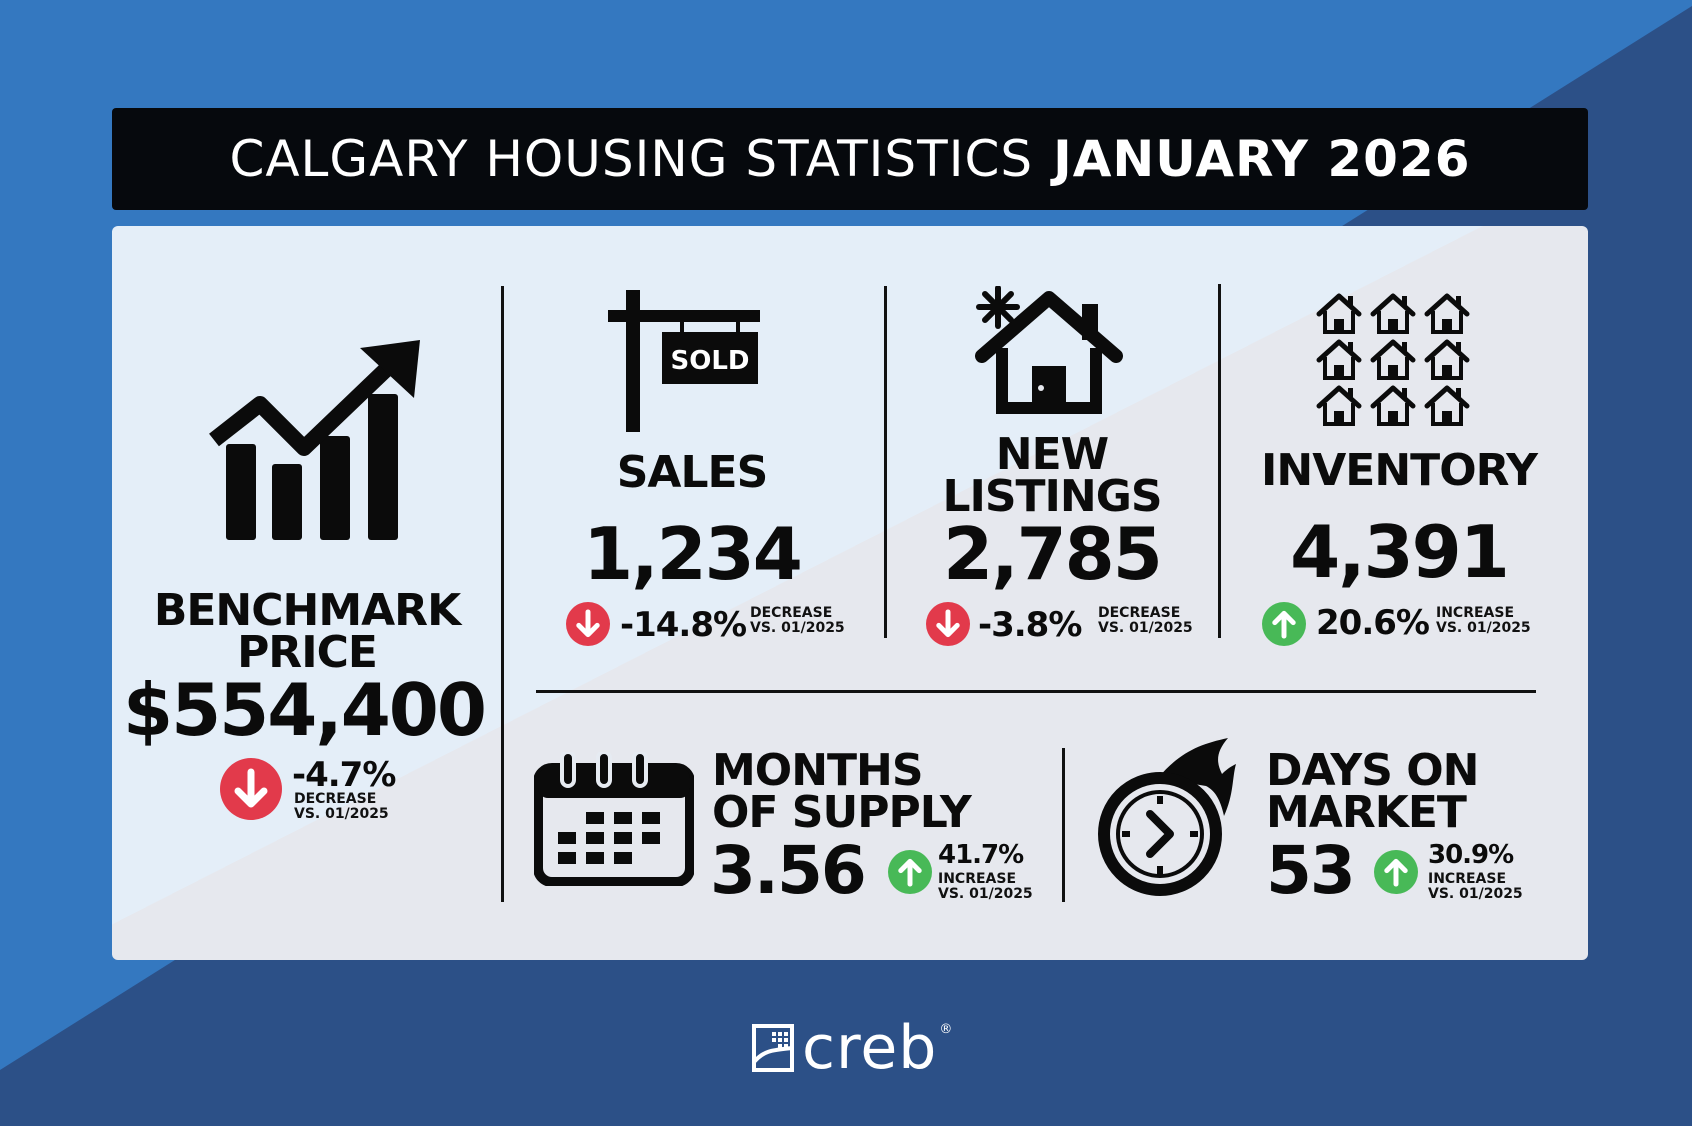 The image size is (1692, 1126). What do you see at coordinates (314, 440) in the screenshot?
I see `growth-chart-icon` at bounding box center [314, 440].